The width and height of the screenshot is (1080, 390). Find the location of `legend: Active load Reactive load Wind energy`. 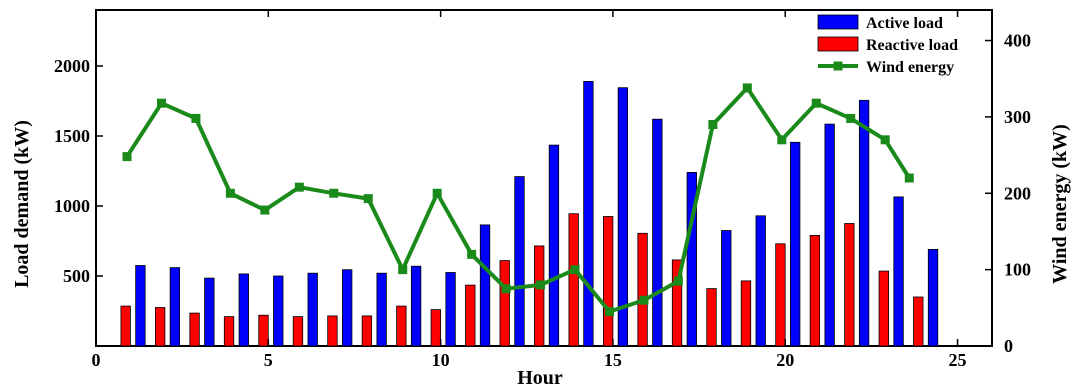

legend: Active load Reactive load Wind energy is located at coordinates (887, 45).